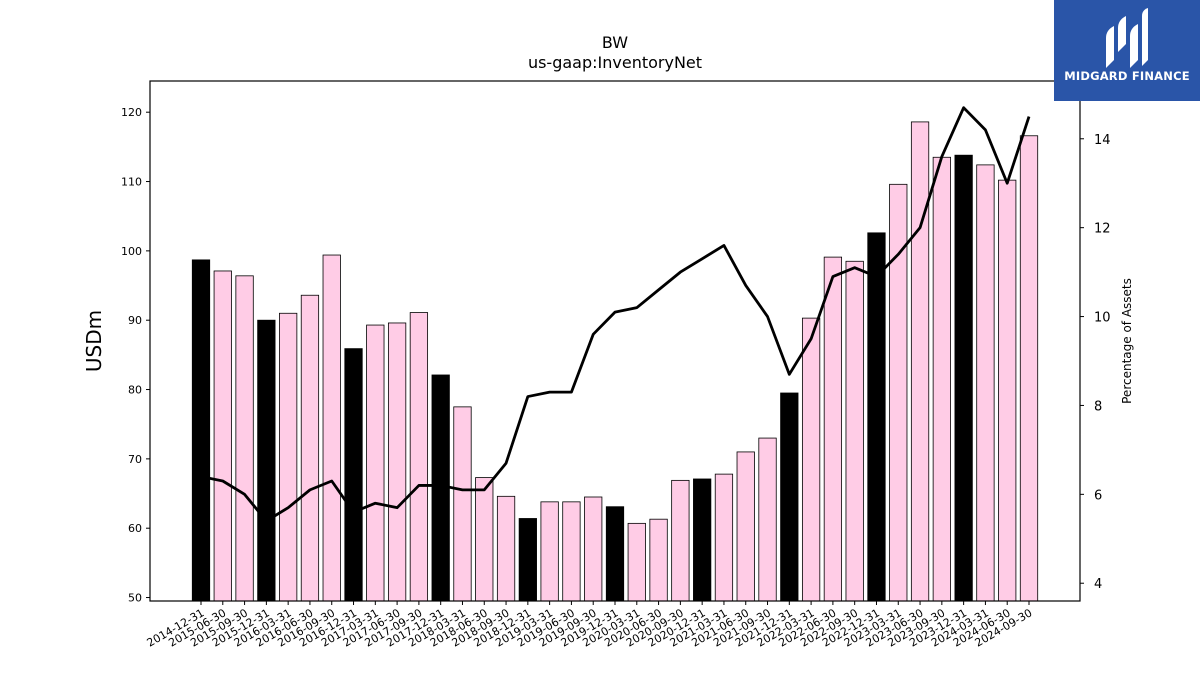  What do you see at coordinates (131, 112) in the screenshot?
I see `y-tick-label: 120` at bounding box center [131, 112].